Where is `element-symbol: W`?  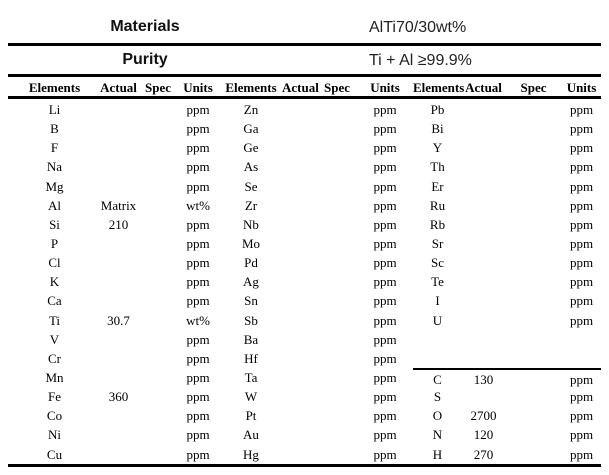 element-symbol: W is located at coordinates (251, 397).